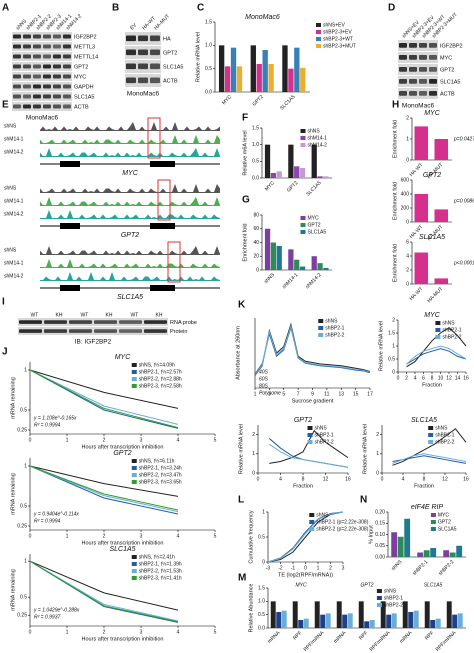 The height and width of the screenshot is (653, 474). Describe the element at coordinates (363, 500) in the screenshot. I see `panel-label: N` at that location.